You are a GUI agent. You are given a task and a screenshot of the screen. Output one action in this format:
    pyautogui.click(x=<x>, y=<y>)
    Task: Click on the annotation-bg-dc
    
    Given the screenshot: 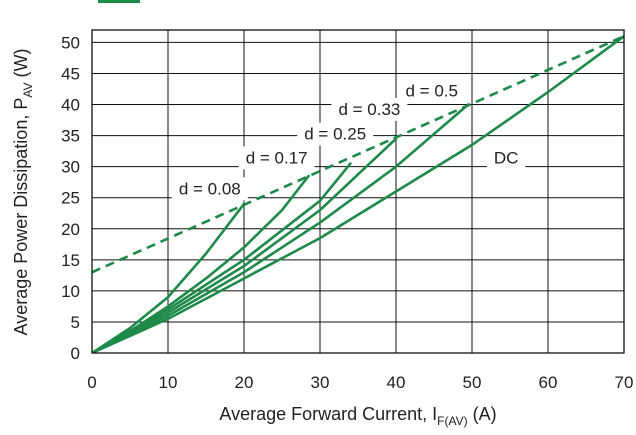 What is the action you would take?
    pyautogui.click(x=506, y=158)
    